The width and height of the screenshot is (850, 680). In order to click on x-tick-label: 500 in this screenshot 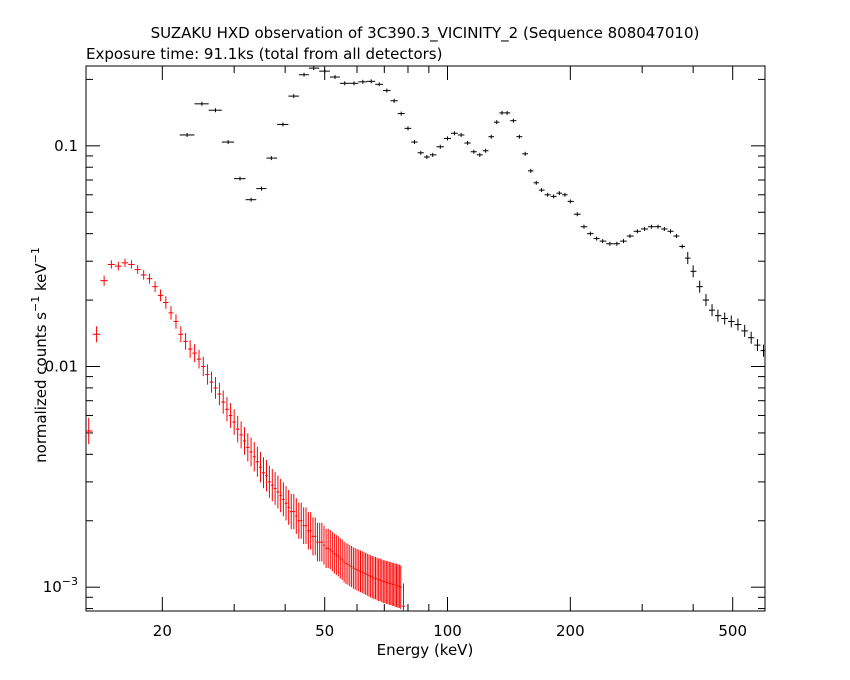, I will do `click(732, 631)`.